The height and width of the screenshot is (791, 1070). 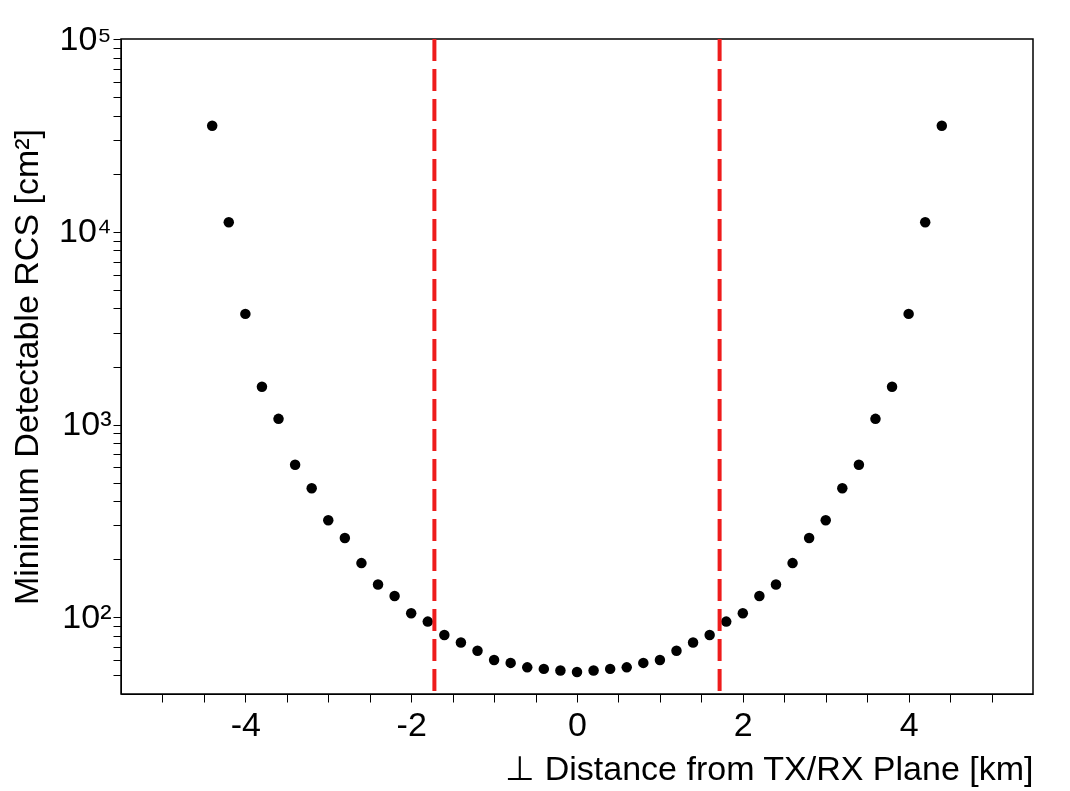 I want to click on y-tick-label: 10⁵, so click(x=85, y=37).